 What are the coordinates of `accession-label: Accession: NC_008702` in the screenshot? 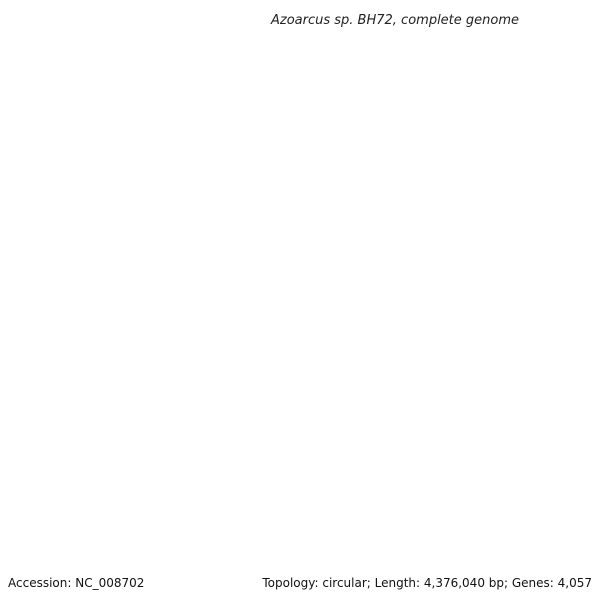 It's located at (76, 583).